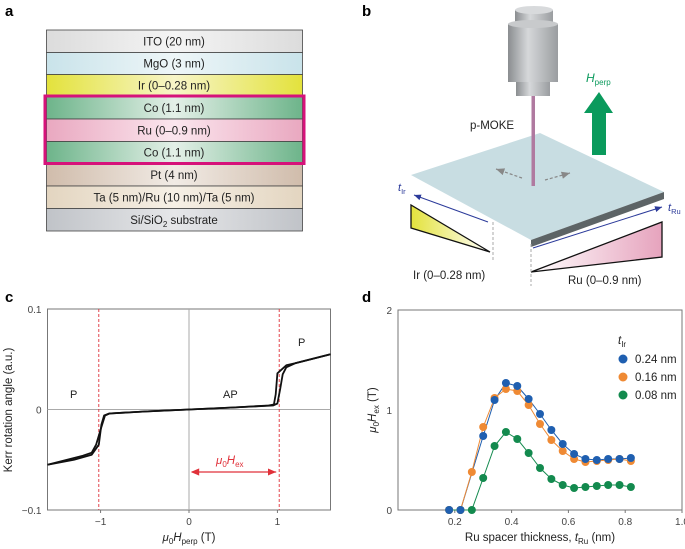  Describe the element at coordinates (173, 199) in the screenshot. I see `layer-label: Ta (5 nm)/Ru (10 nm)/Ta (5 nm)` at that location.